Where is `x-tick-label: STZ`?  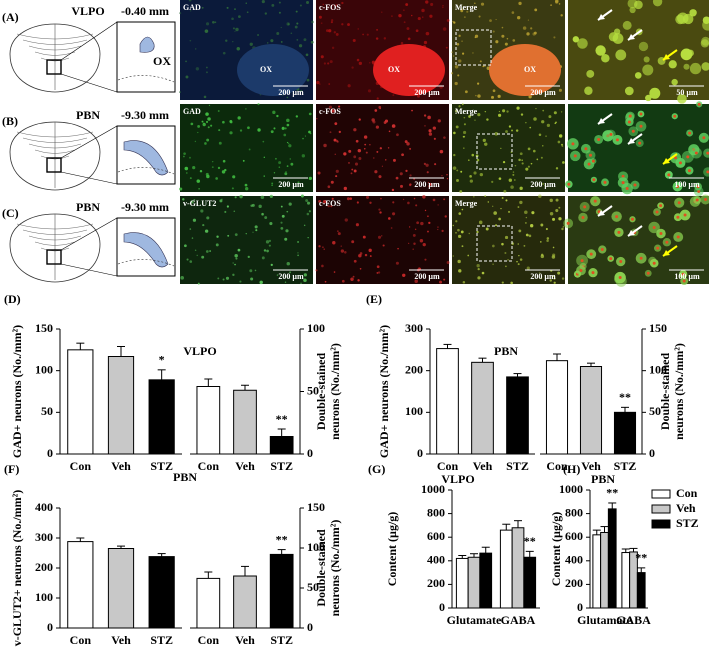 x-tick-label: STZ is located at coordinates (161, 466).